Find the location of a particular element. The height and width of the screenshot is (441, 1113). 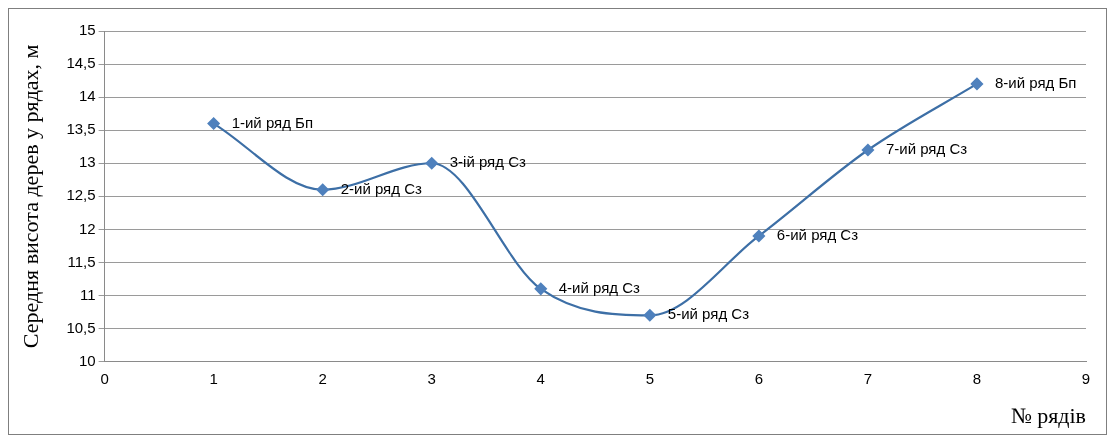

annotation: 2-ий ряд Сз is located at coordinates (381, 188).